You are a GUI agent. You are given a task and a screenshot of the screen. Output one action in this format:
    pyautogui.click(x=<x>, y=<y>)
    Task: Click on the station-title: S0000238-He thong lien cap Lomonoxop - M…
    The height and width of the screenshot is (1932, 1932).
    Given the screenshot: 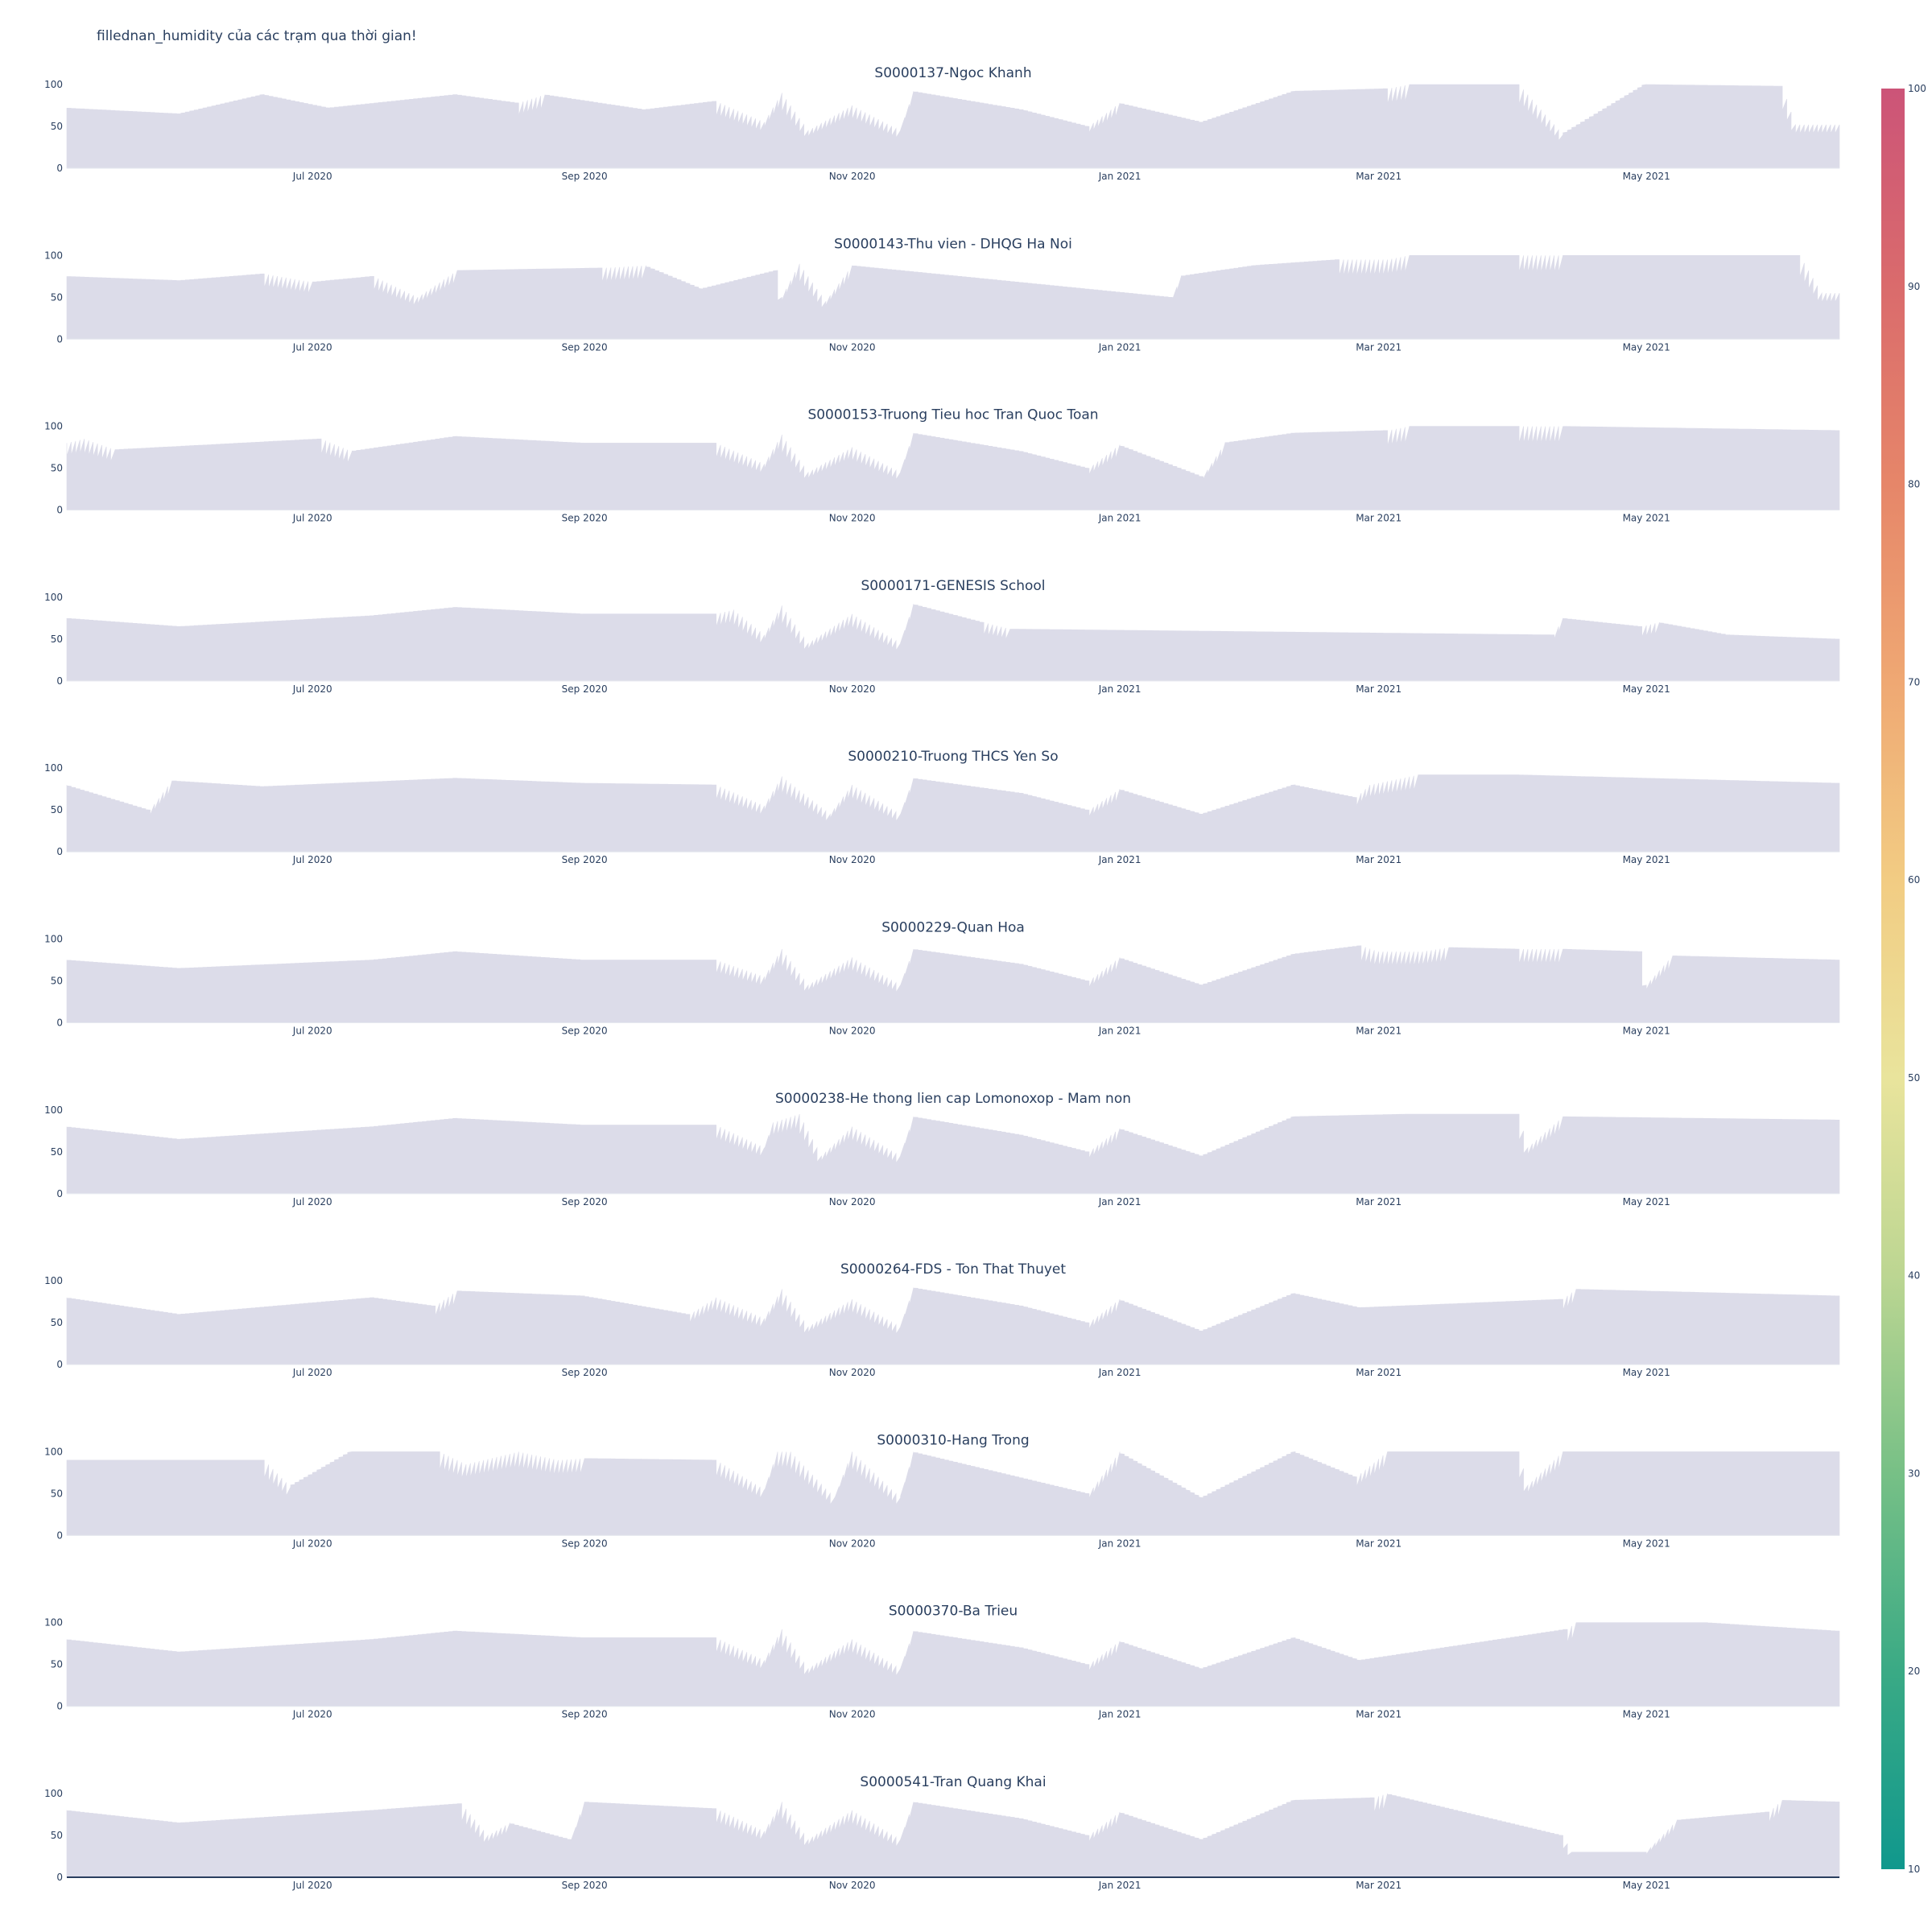 What is the action you would take?
    pyautogui.click(x=953, y=1099)
    